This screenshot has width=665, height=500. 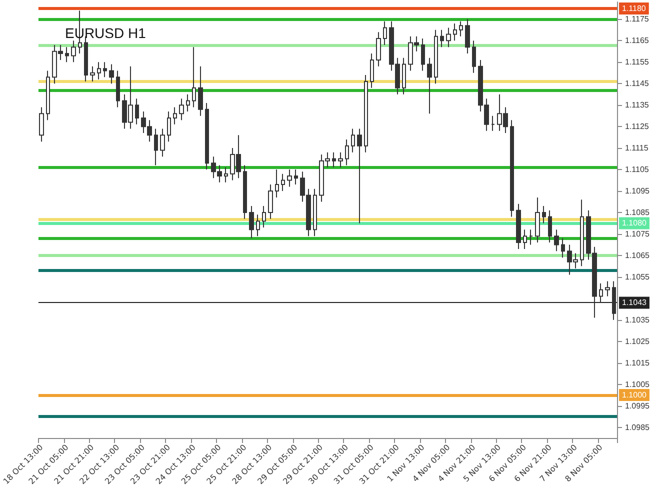 What do you see at coordinates (635, 395) in the screenshot?
I see `ref-line-label: 1.1000` at bounding box center [635, 395].